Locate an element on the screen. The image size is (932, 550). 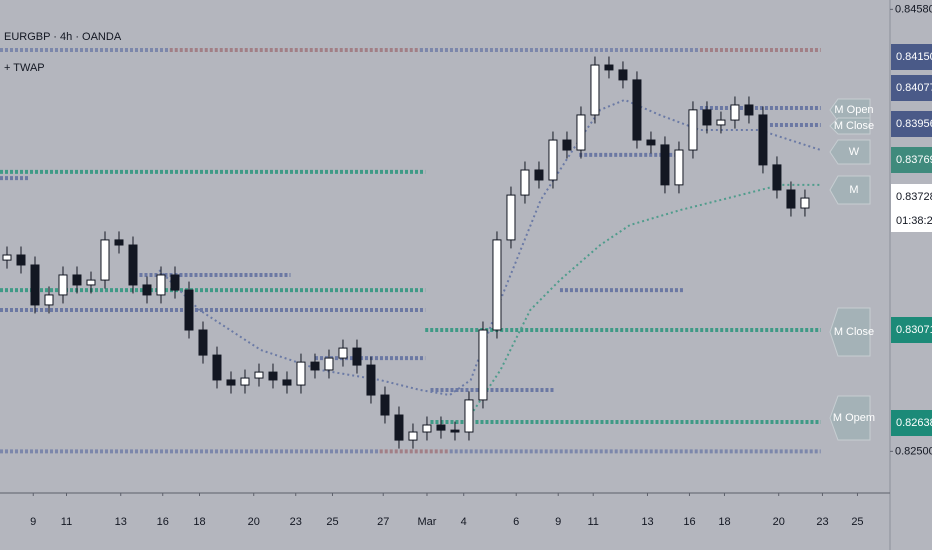
x-tick-label: Mar is located at coordinates (426, 522).